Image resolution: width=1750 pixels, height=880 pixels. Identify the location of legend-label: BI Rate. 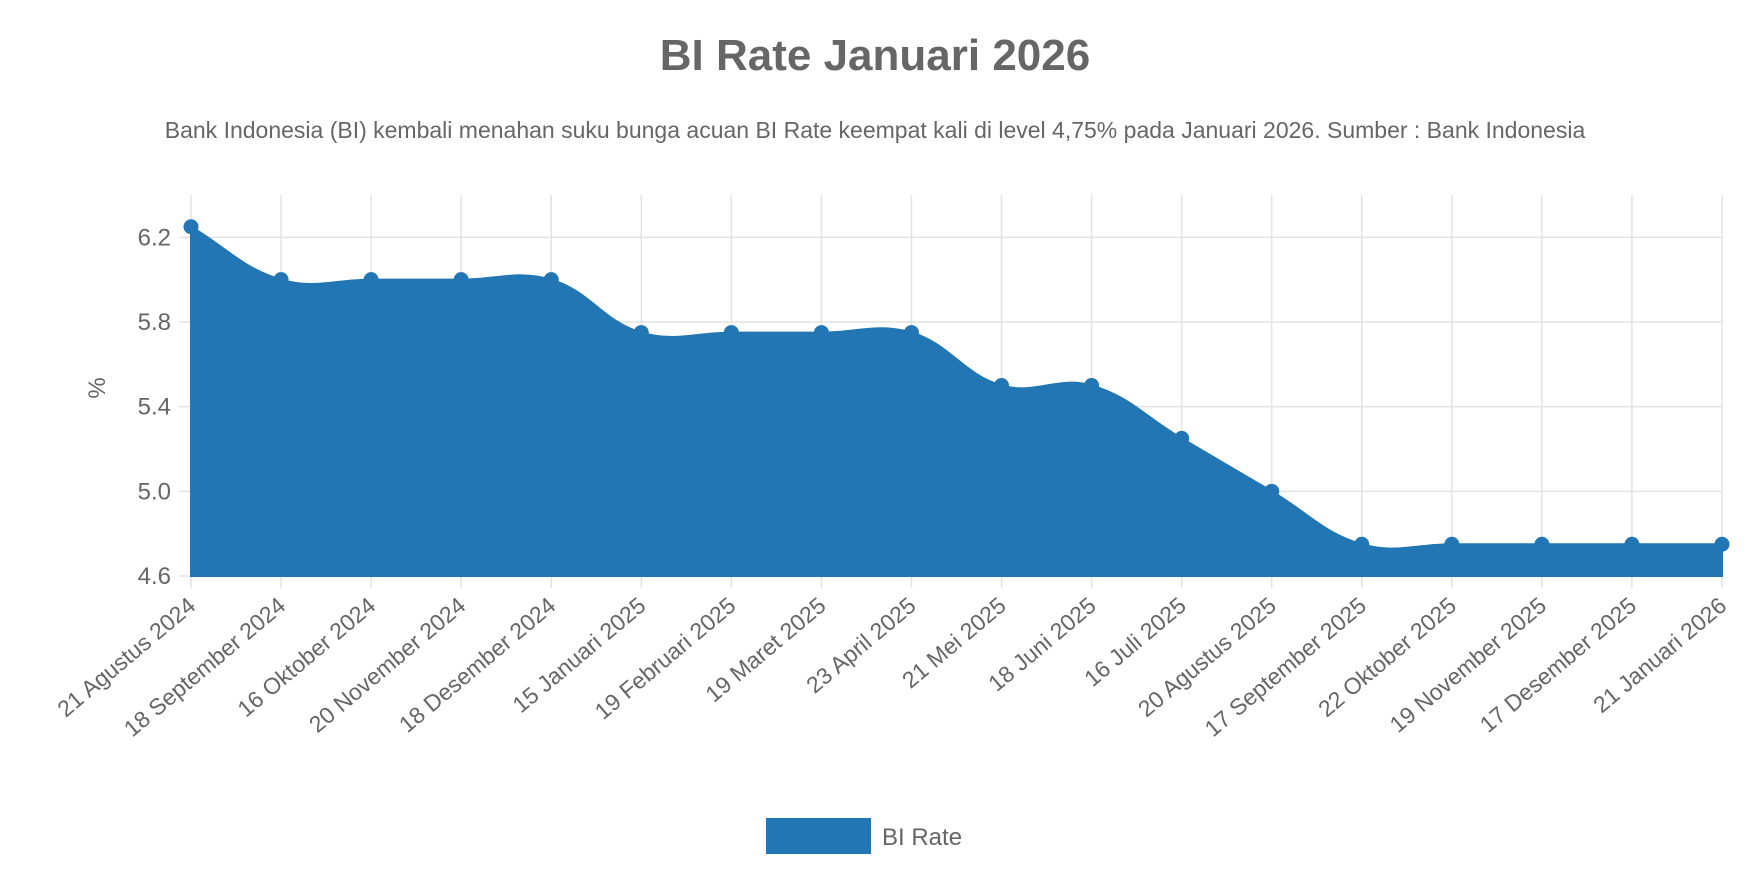
(922, 837).